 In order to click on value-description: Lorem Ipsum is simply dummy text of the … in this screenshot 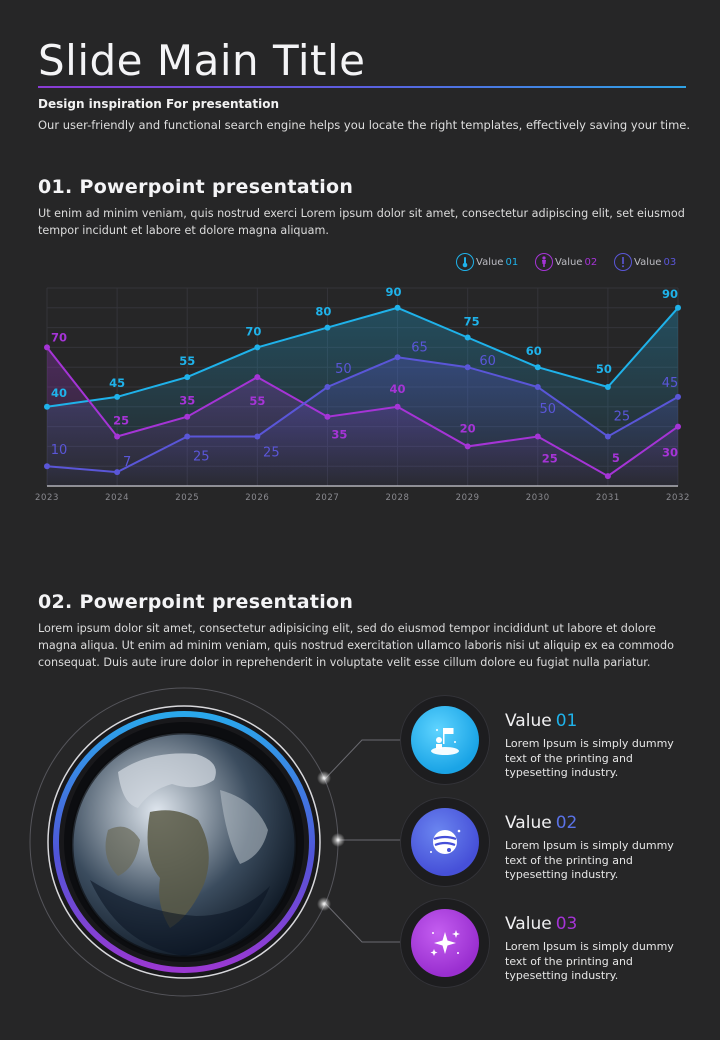, I will do `click(597, 962)`.